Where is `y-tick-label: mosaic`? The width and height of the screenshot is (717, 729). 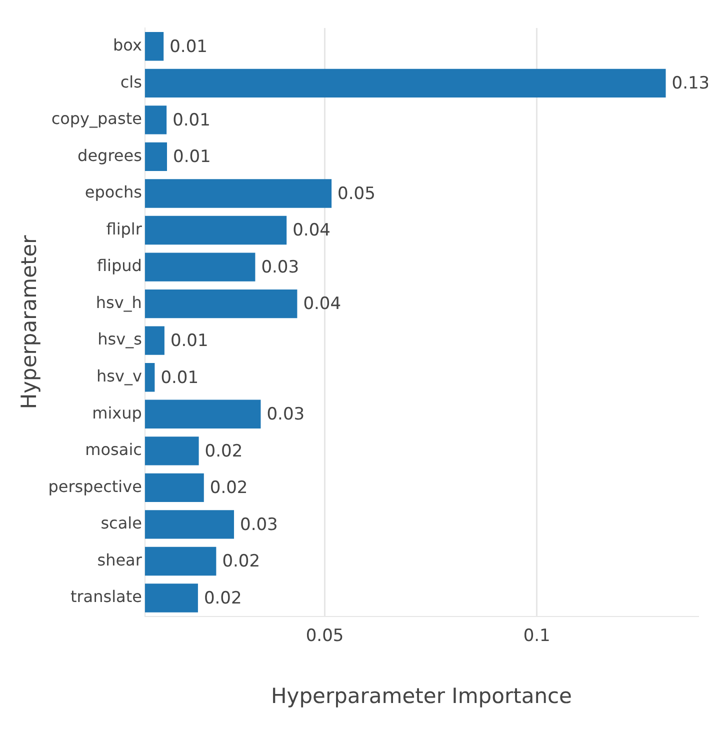
y-tick-label: mosaic is located at coordinates (113, 450).